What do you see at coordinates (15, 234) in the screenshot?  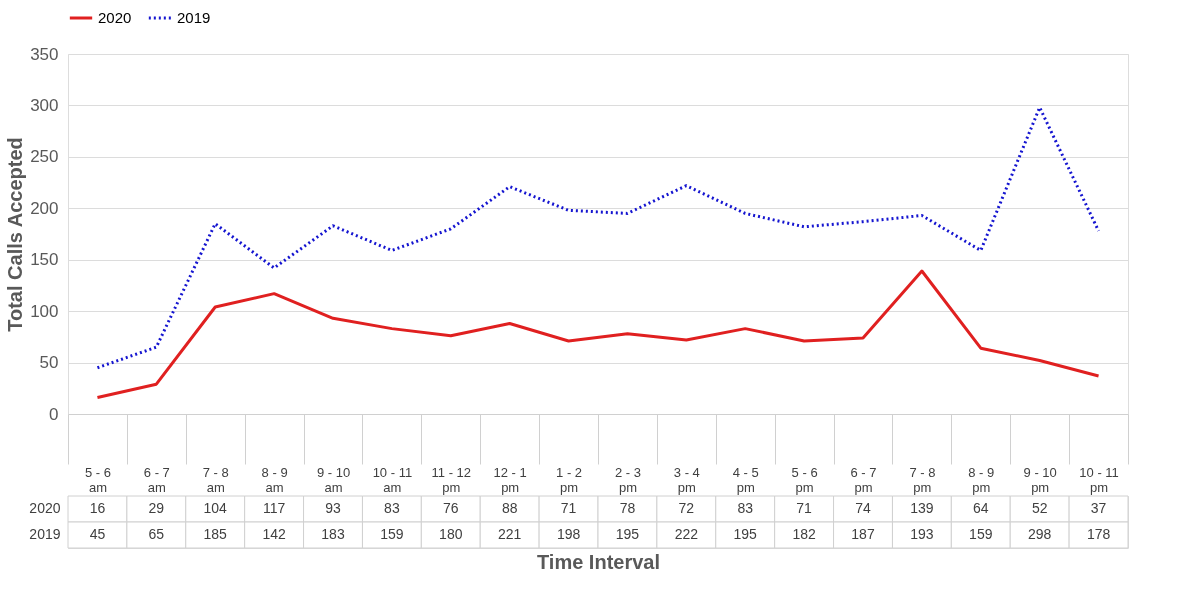 I see `y-axis-title: Total Calls Accepted` at bounding box center [15, 234].